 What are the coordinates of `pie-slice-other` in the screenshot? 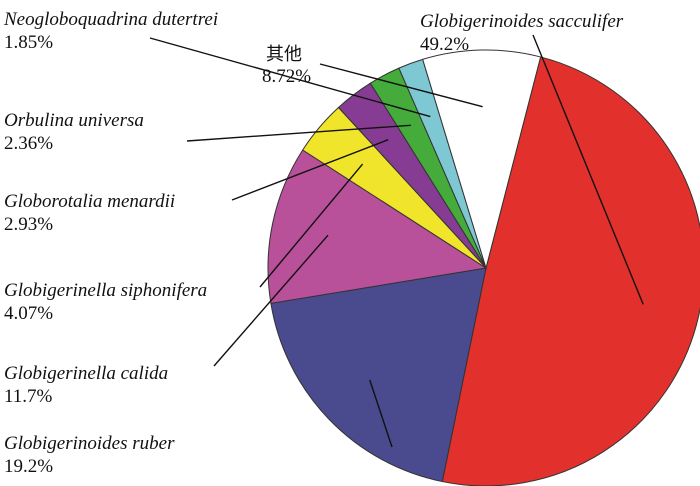 It's located at (482, 159).